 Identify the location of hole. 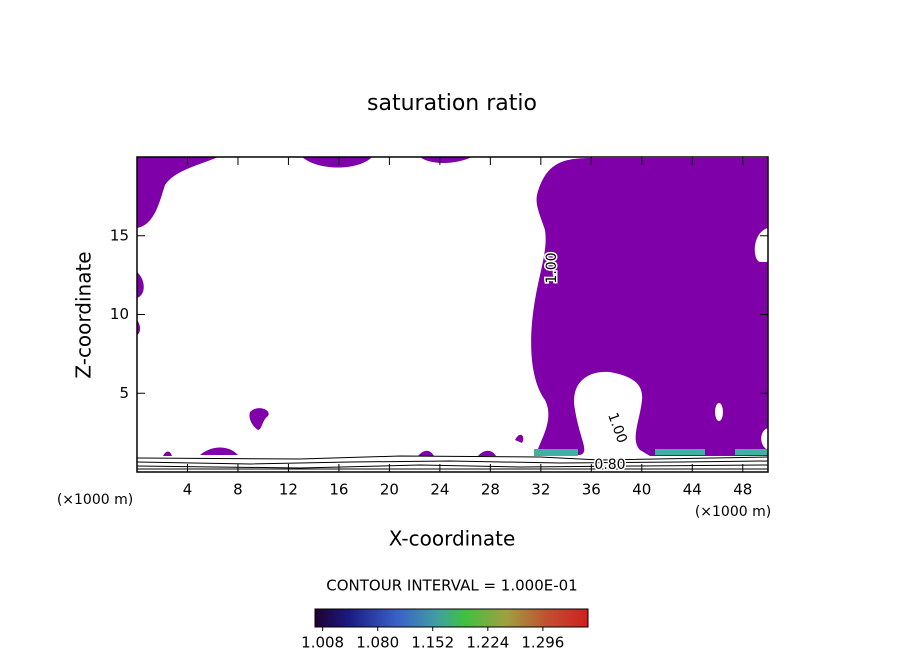
(719, 412).